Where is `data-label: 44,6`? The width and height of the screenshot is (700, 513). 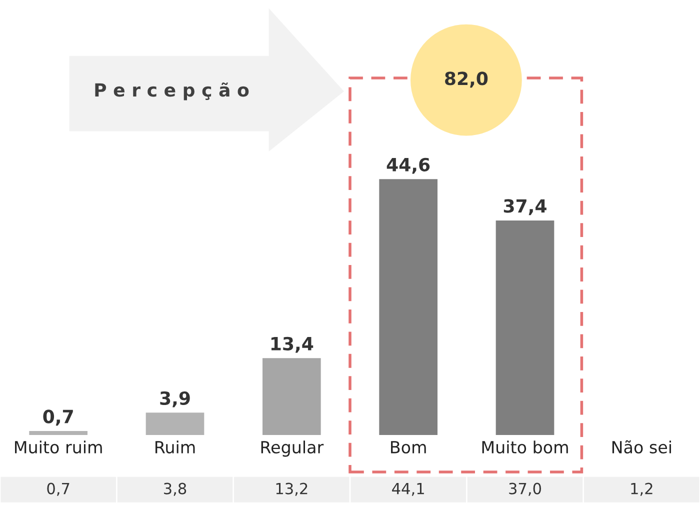
data-label: 44,6 is located at coordinates (408, 166).